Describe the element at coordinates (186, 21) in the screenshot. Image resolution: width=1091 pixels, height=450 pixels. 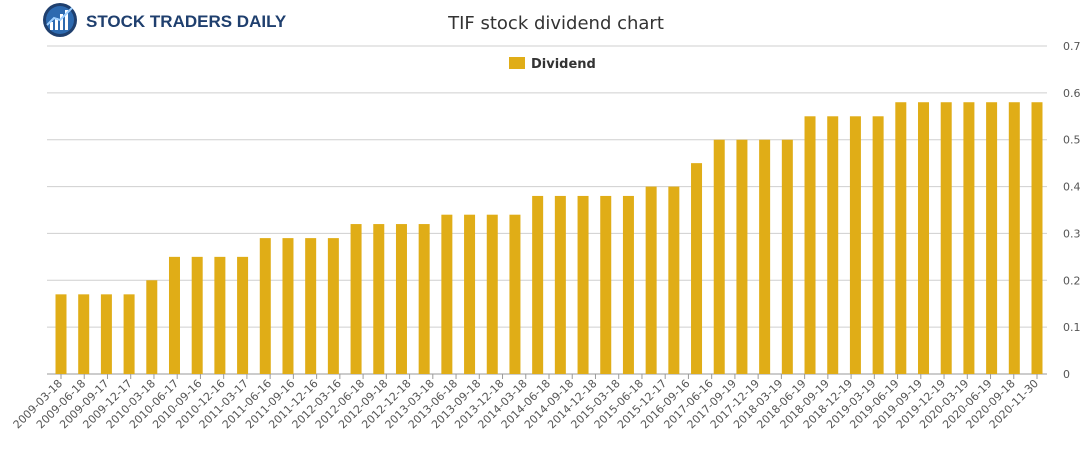
I see `brand-name: STOCK TRADERS DAILY` at that location.